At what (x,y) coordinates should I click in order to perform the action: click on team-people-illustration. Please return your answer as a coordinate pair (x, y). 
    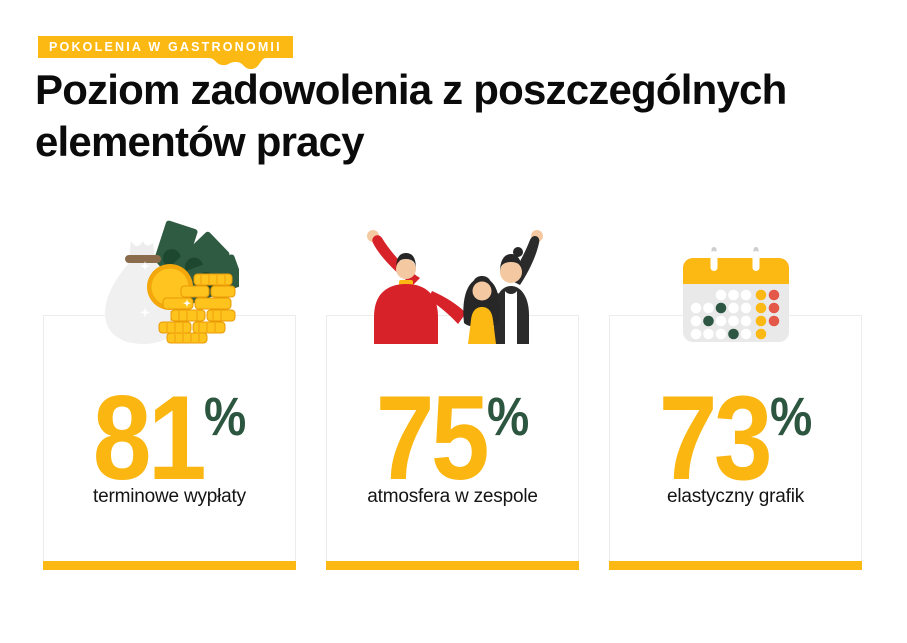
    Looking at the image, I should click on (454, 287).